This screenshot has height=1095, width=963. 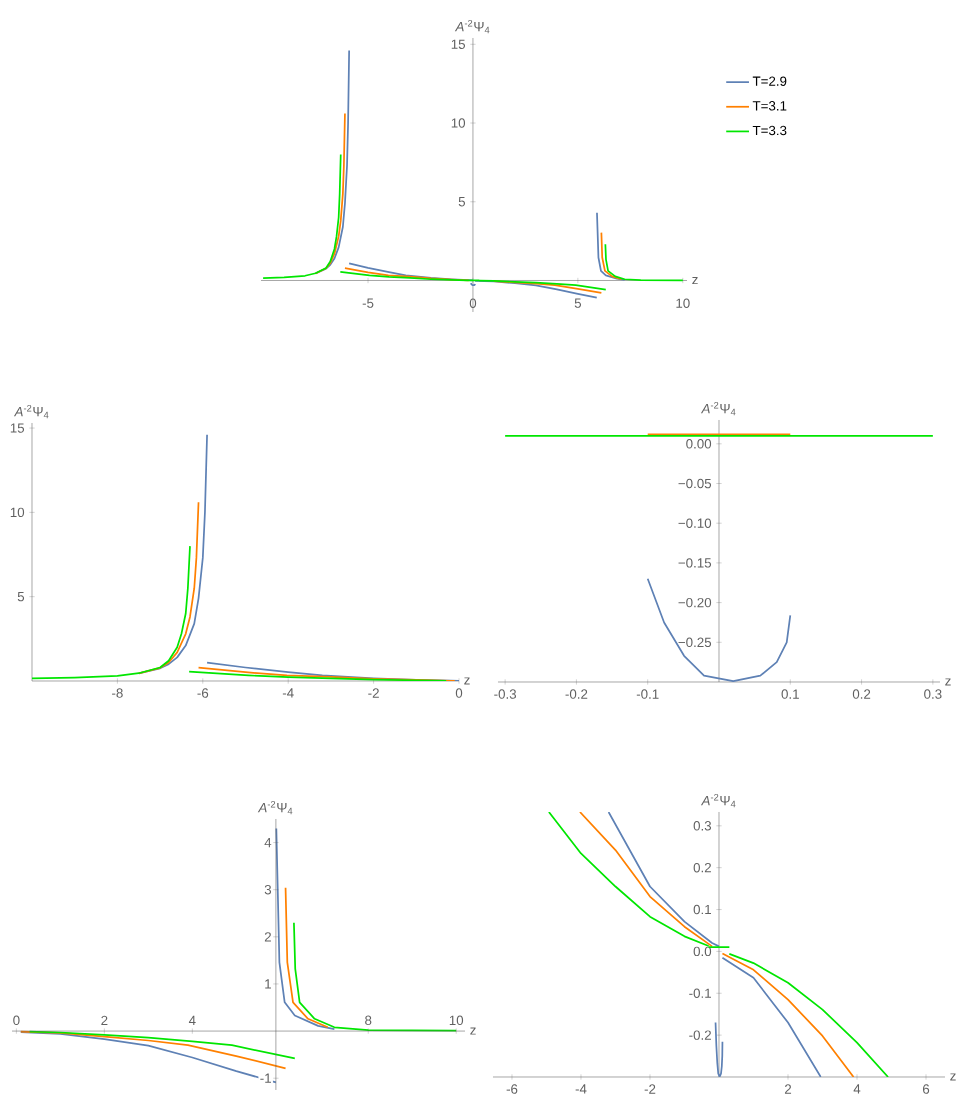 What do you see at coordinates (695, 602) in the screenshot?
I see `y-tick-label: −0.20` at bounding box center [695, 602].